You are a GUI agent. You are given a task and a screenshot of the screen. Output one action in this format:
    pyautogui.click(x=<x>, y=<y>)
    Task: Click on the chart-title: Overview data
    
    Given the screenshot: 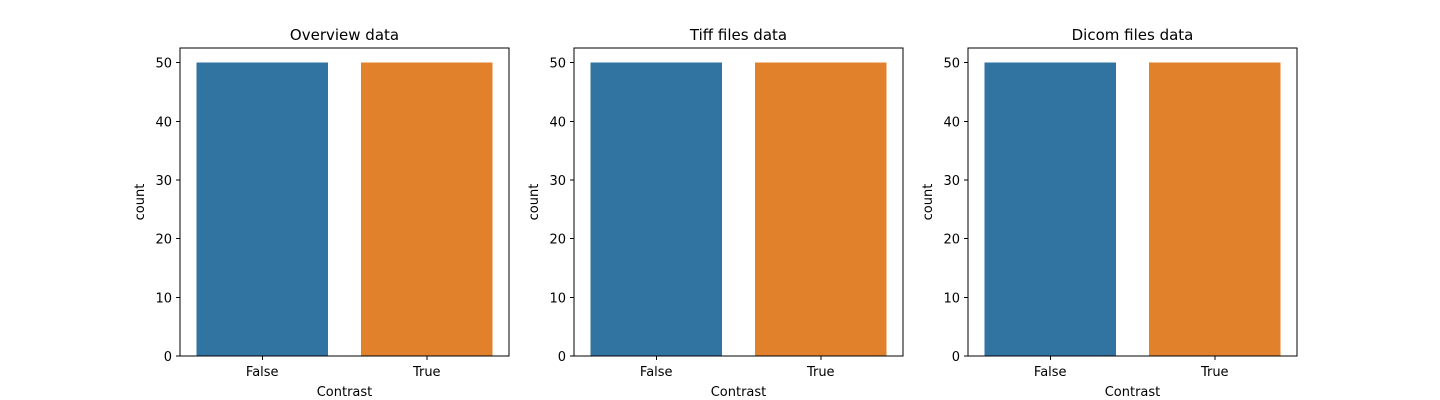 What is the action you would take?
    pyautogui.click(x=344, y=35)
    